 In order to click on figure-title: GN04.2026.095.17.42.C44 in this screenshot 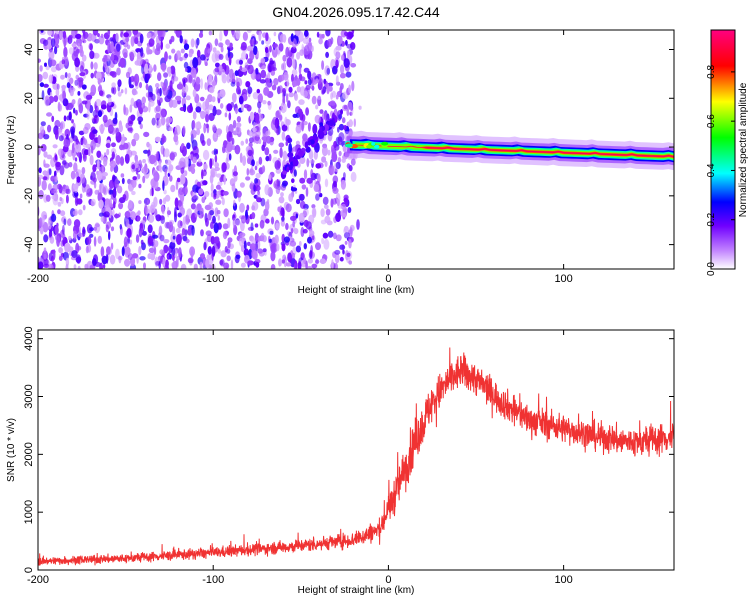, I will do `click(356, 12)`.